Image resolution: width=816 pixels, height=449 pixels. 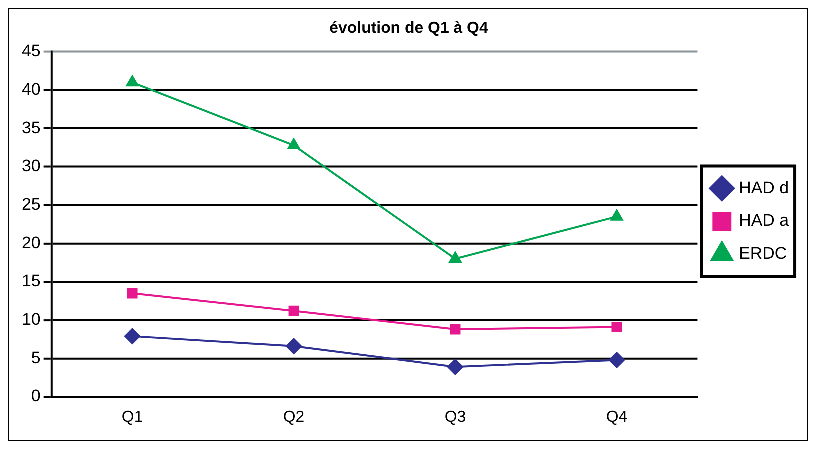 I want to click on x-tick-label: Q4, so click(x=617, y=417).